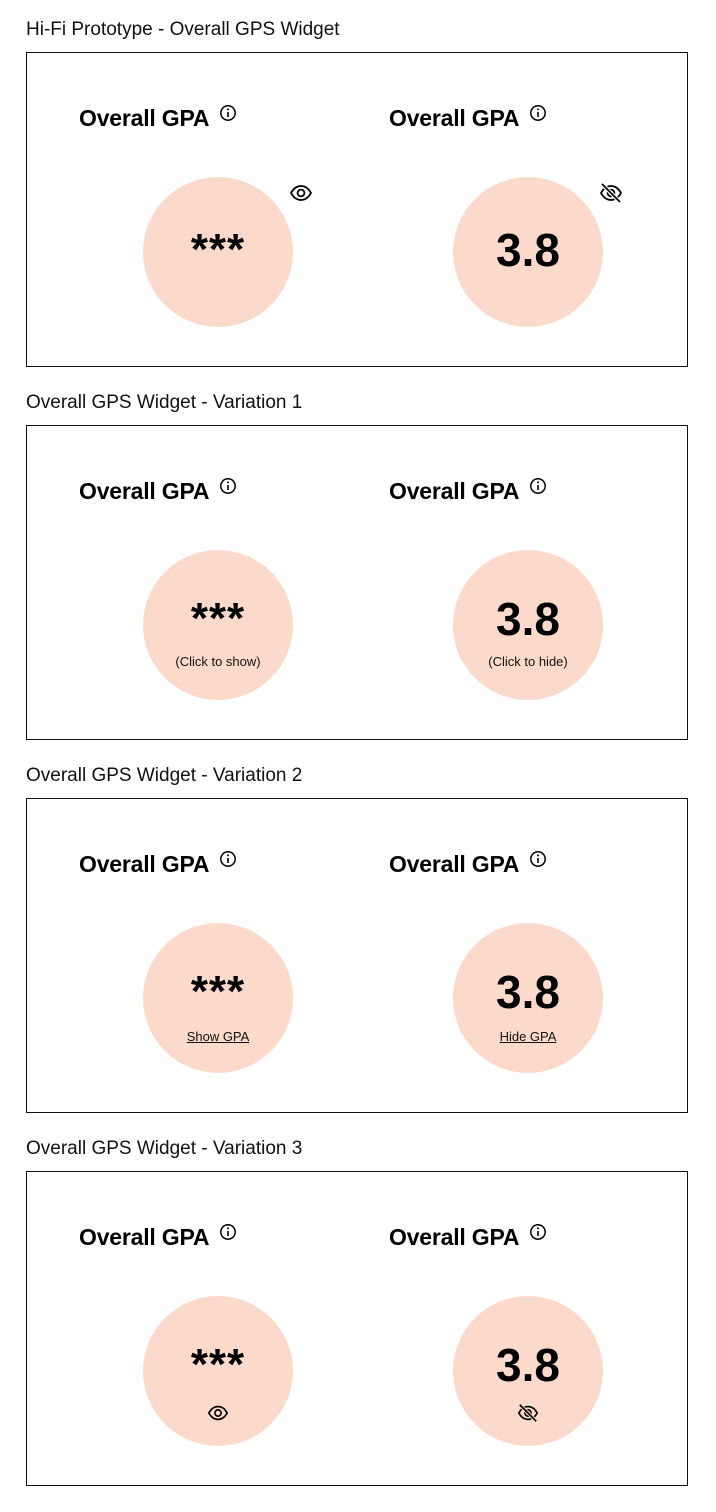 The image size is (716, 1512). I want to click on section-title: Overall GPS Widget - Variation 3, so click(164, 1148).